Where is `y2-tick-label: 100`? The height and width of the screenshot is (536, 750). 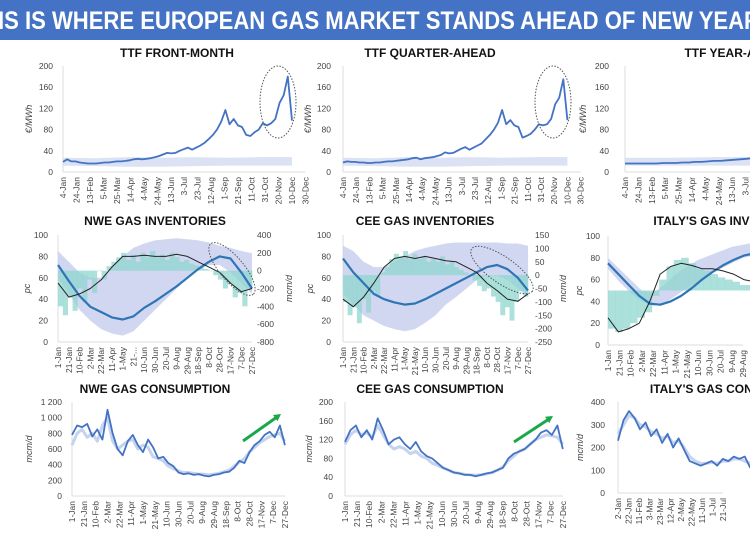 y2-tick-label: 100 is located at coordinates (542, 248).